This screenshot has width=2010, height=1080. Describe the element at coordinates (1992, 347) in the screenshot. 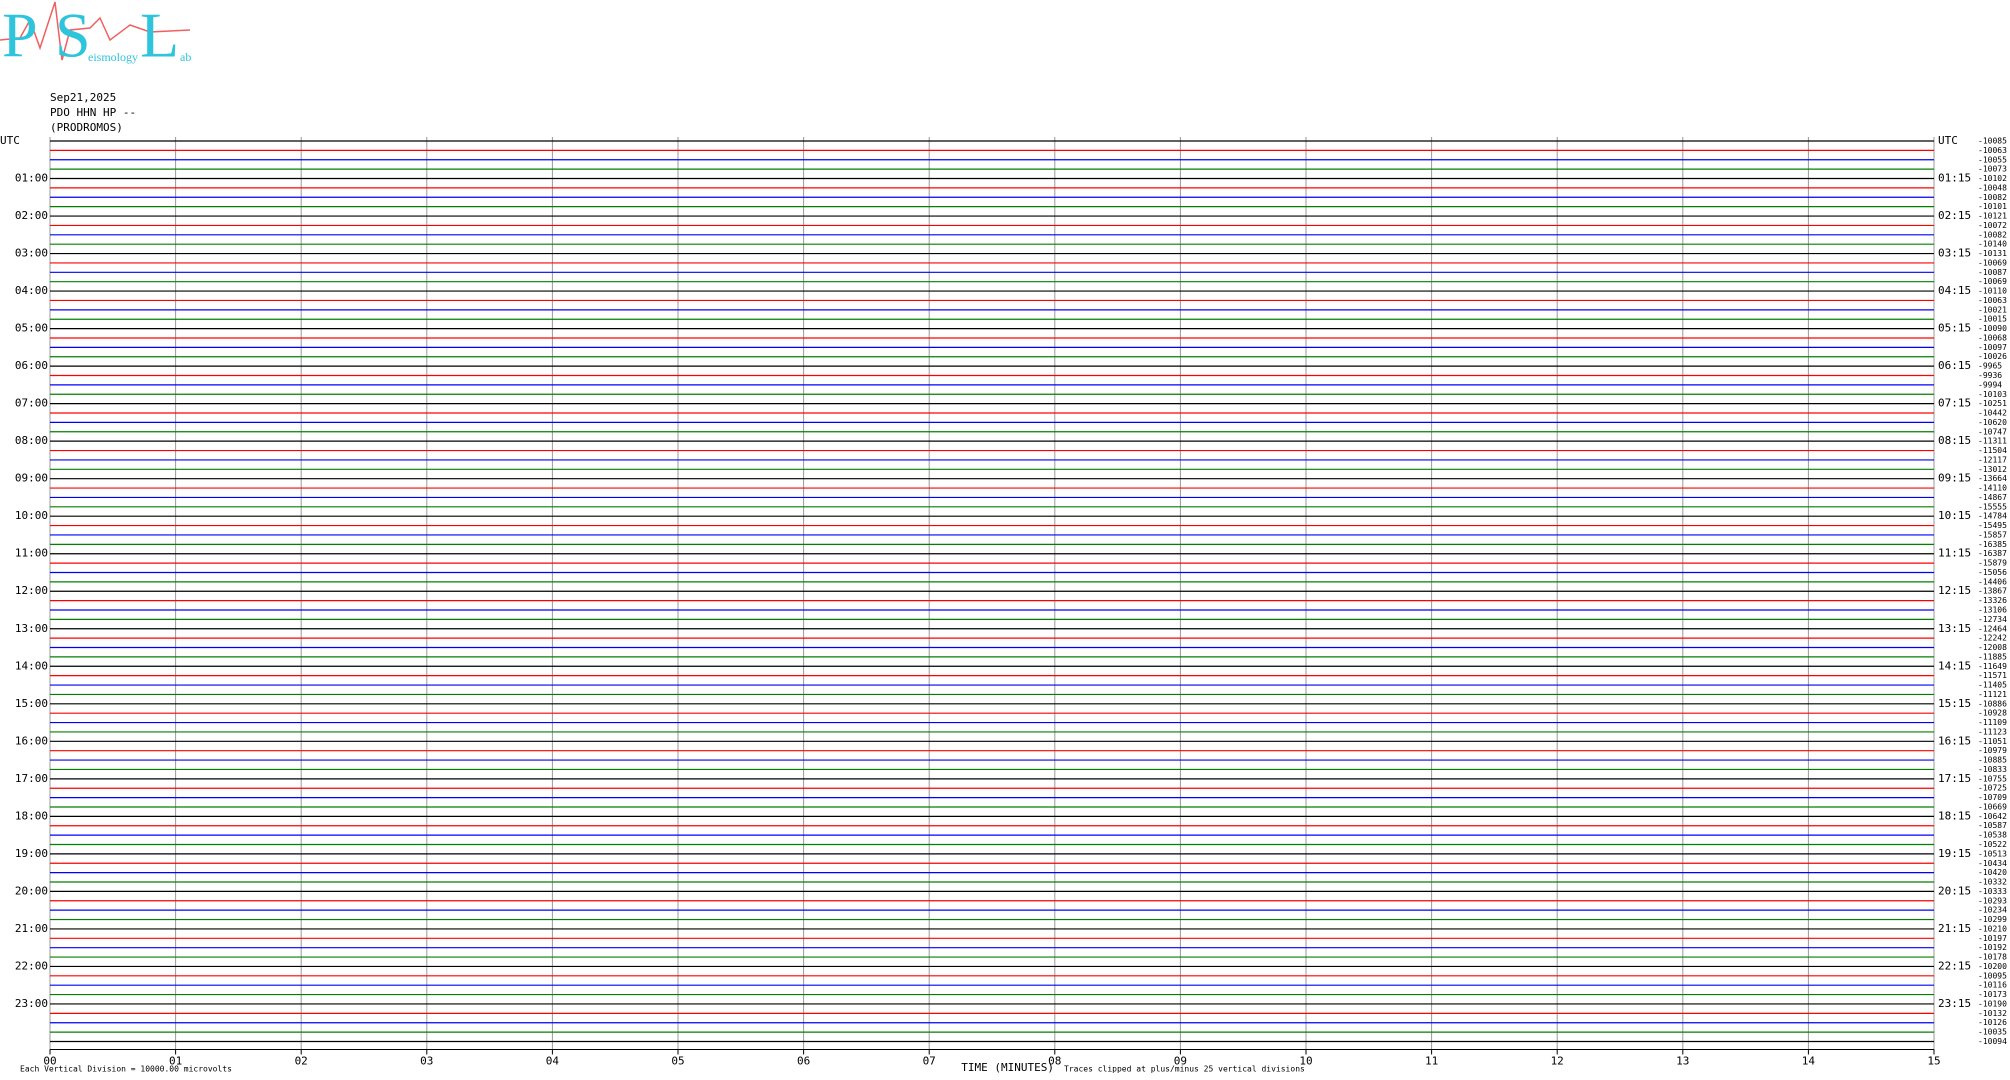

I see `row-value: -10097` at that location.